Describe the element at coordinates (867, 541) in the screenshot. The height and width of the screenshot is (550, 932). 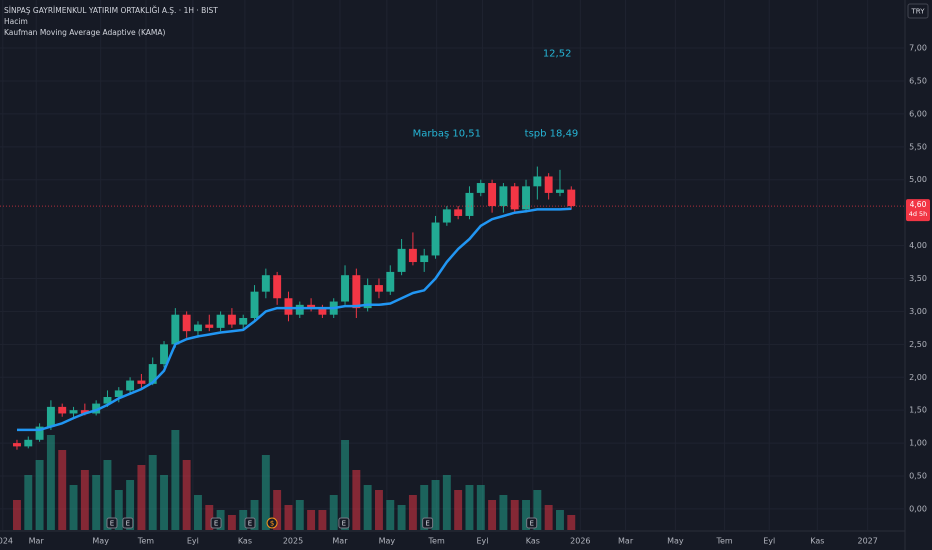
I see `x-tick-label: 2027` at that location.